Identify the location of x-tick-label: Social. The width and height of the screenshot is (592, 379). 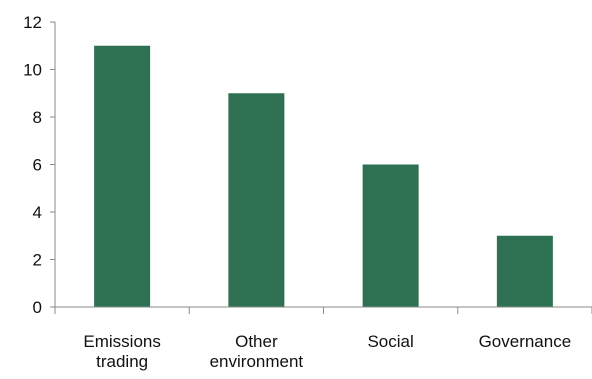
(390, 341).